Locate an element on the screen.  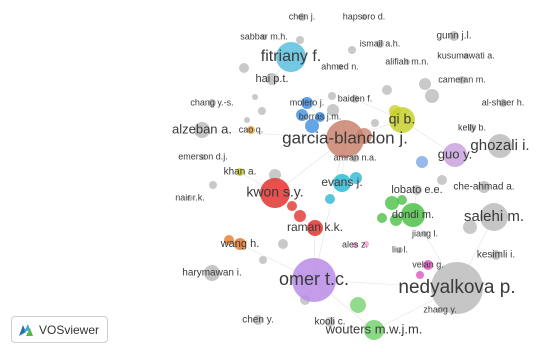
node-bubble-kwon-s-y is located at coordinates (275, 193).